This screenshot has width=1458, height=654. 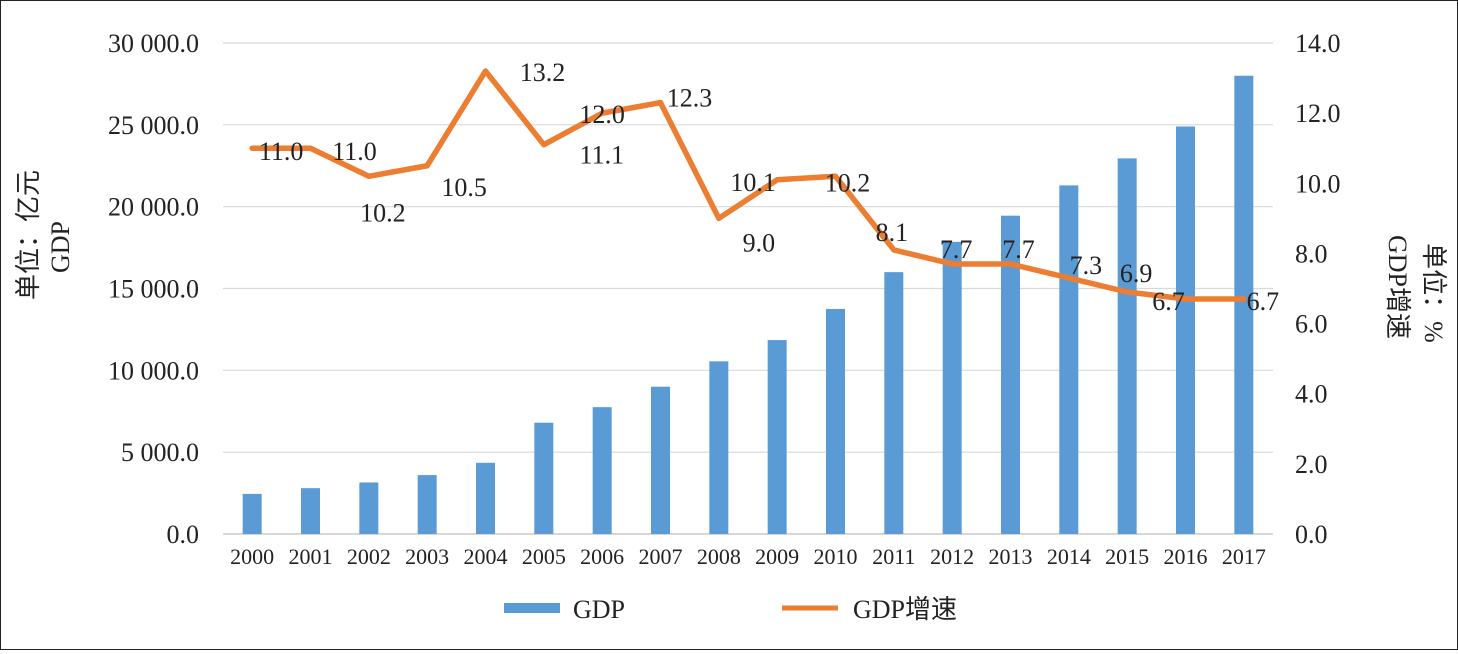 What do you see at coordinates (1086, 265) in the screenshot?
I see `data-label-gdp-growth: 7.3` at bounding box center [1086, 265].